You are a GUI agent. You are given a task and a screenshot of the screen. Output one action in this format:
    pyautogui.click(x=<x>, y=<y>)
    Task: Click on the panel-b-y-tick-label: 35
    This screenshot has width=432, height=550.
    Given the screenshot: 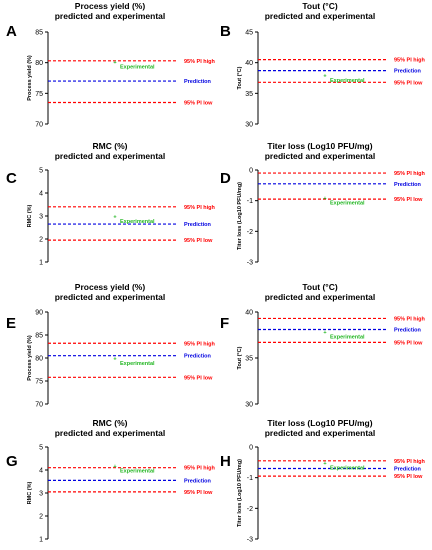 What is the action you would take?
    pyautogui.click(x=249, y=94)
    